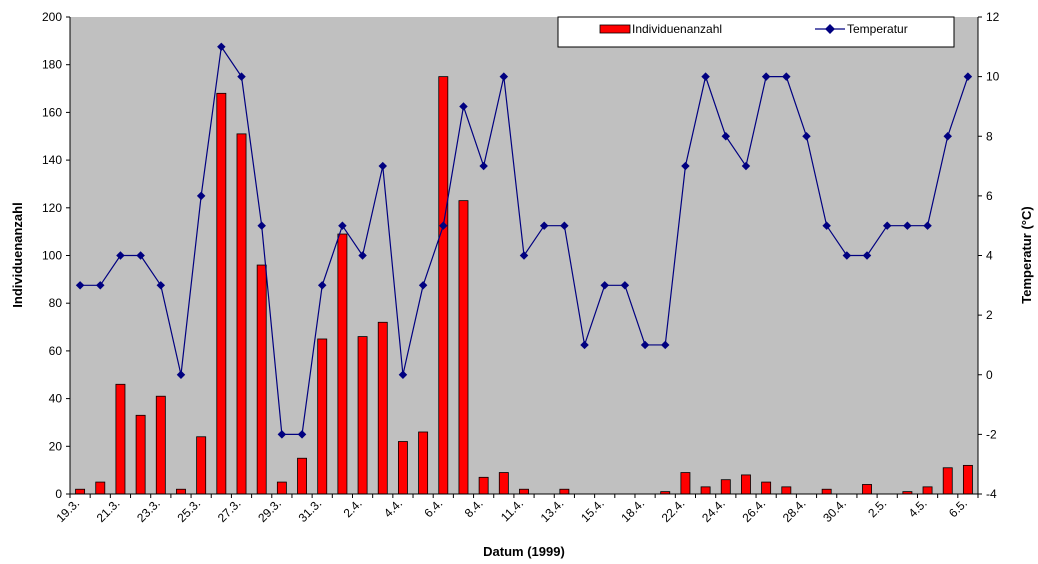 The image size is (1038, 564). What do you see at coordinates (393, 508) in the screenshot?
I see `x-tick-label: 4.4.` at bounding box center [393, 508].